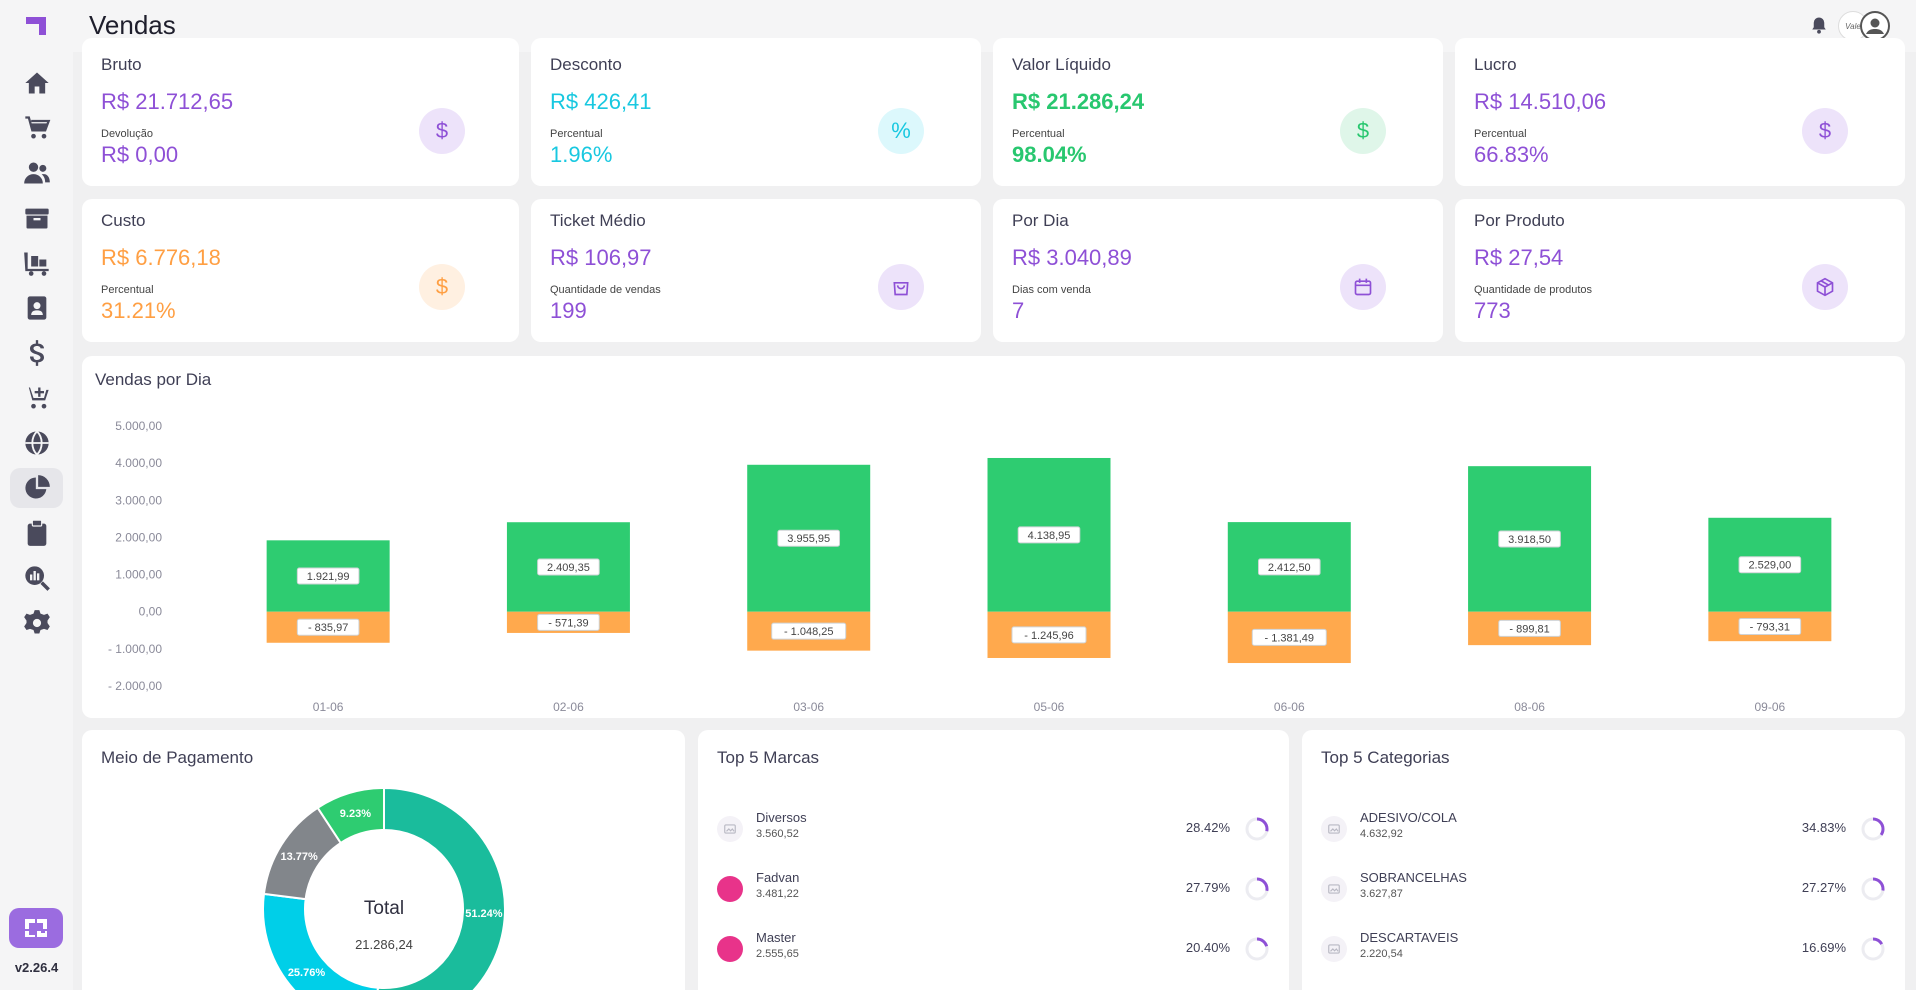 Image resolution: width=1916 pixels, height=990 pixels. What do you see at coordinates (1603, 890) in the screenshot?
I see `list-item: SOBRANCELHAS 3.627,87 27.27%` at bounding box center [1603, 890].